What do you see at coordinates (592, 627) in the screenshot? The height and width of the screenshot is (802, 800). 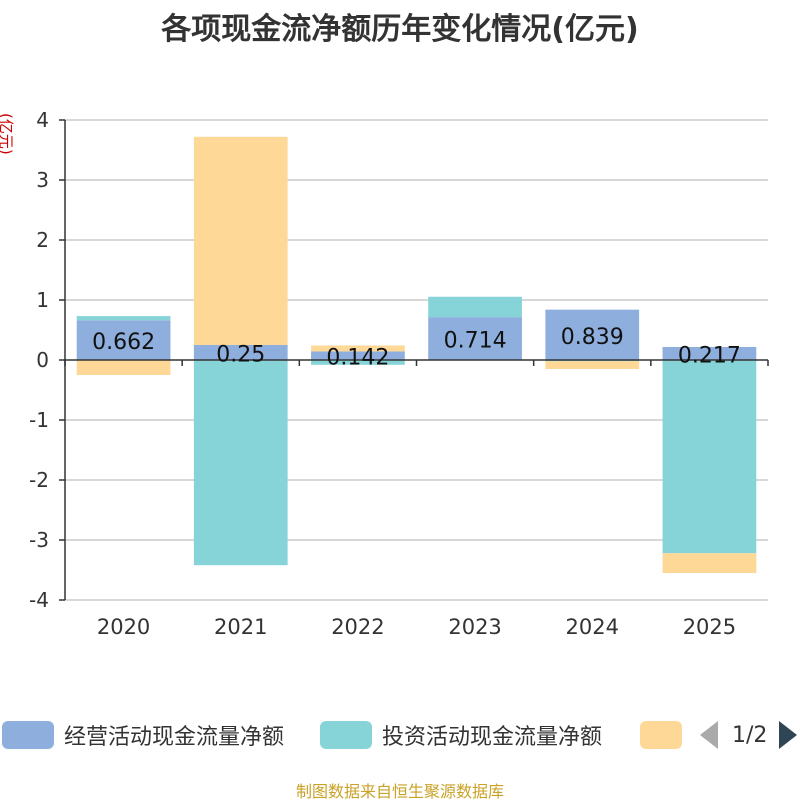 I see `x-tick-label-2024: 2024` at bounding box center [592, 627].